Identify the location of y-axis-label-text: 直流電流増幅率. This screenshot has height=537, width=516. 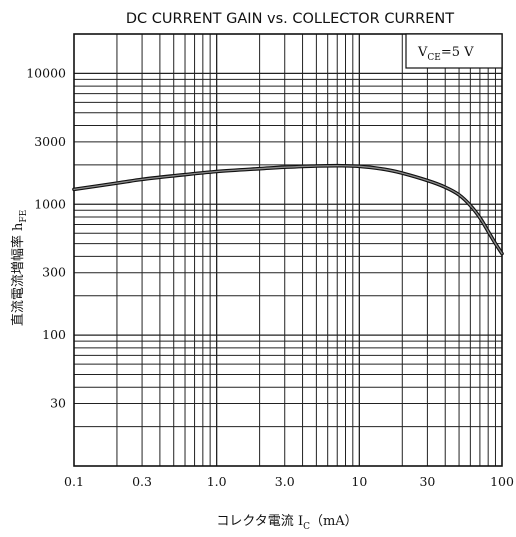
(18, 280).